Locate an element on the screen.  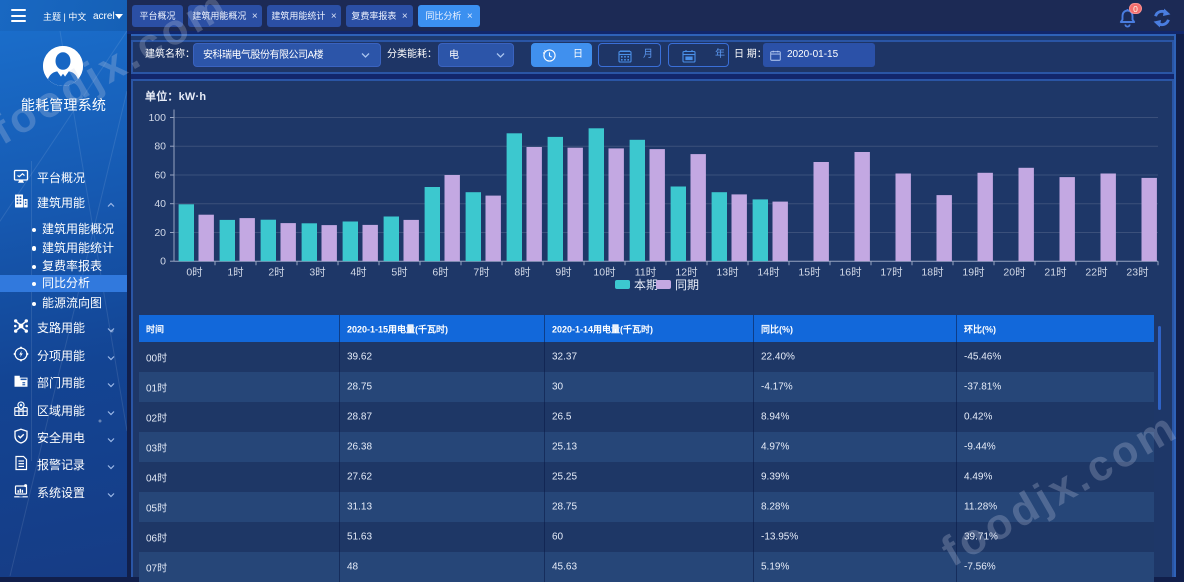
svg-text: 12时 is located at coordinates (686, 273).